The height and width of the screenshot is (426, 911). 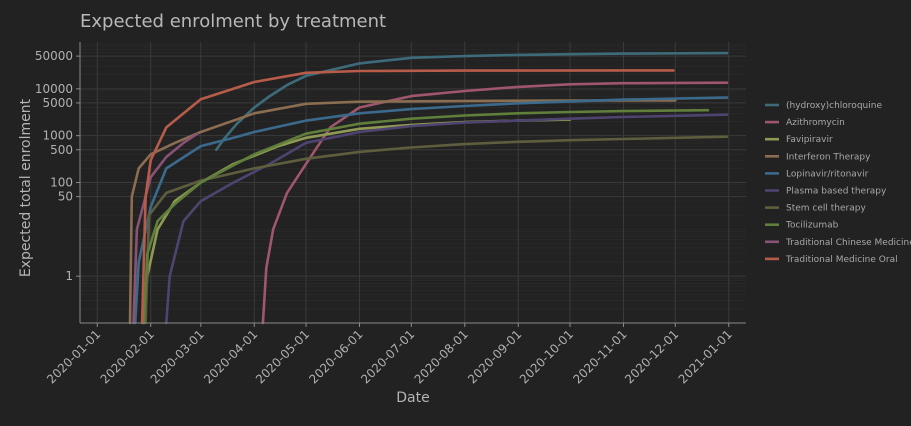 I want to click on x-tick-label: 2020-03-01, so click(x=177, y=356).